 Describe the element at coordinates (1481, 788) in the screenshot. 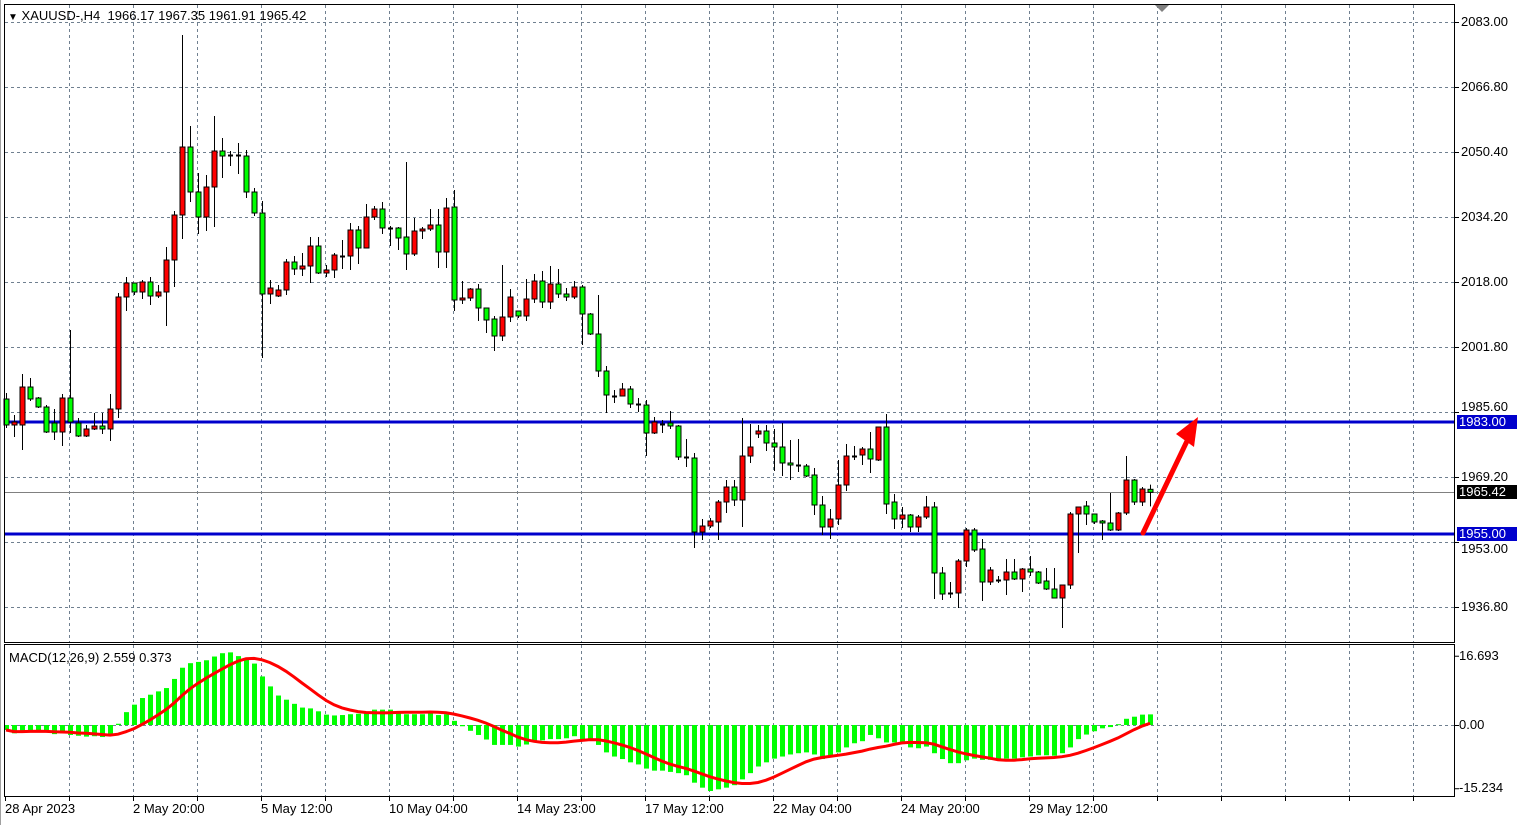

I see `macd-axis-label: -15.234` at that location.